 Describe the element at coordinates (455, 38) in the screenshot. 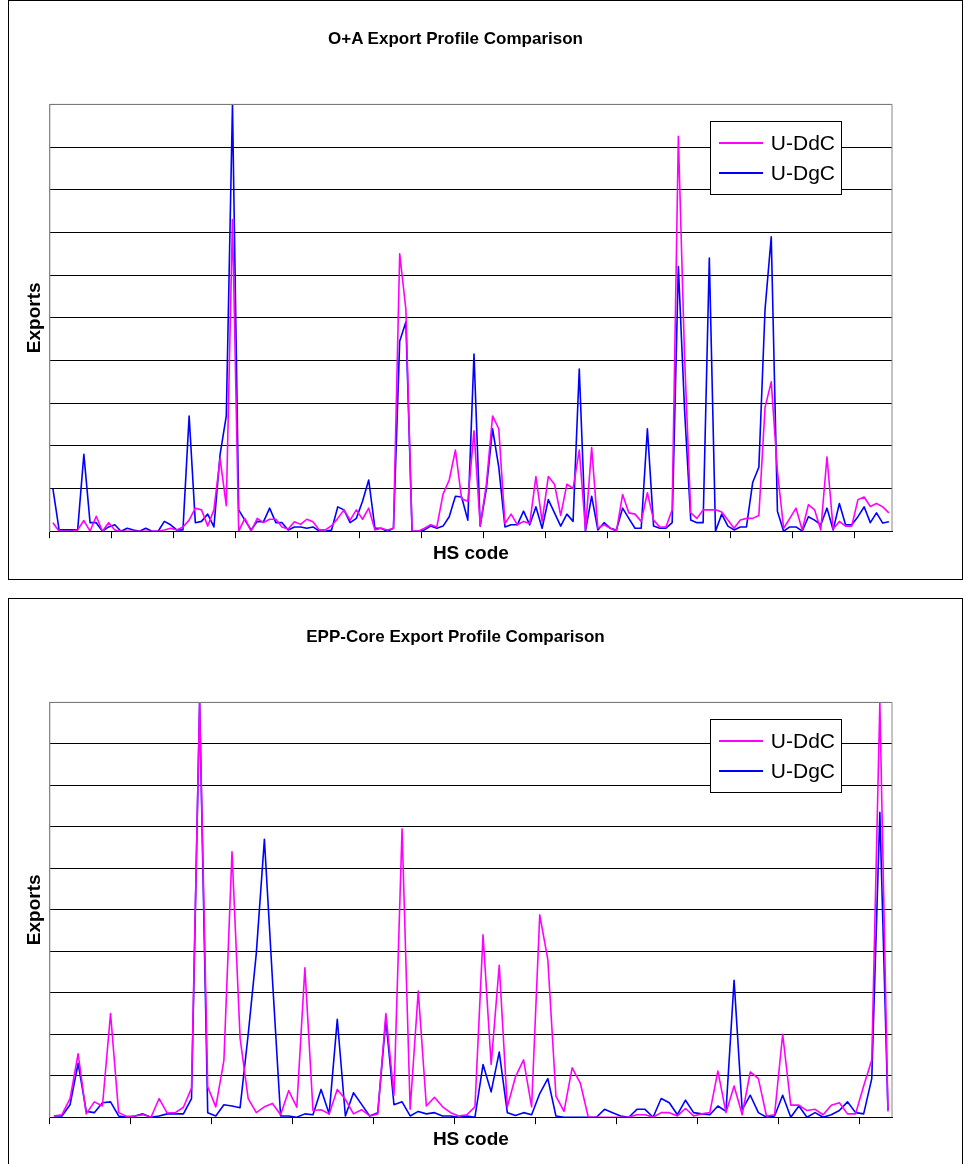

I see `chart-title: O+A Export Profile Comparison` at that location.